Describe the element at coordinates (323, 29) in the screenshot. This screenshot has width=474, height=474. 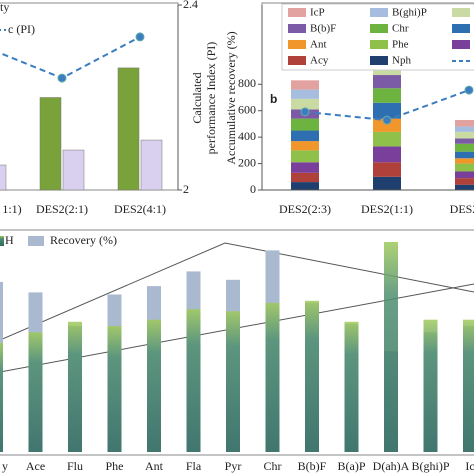
I see `legend-label: B(b)F` at that location.